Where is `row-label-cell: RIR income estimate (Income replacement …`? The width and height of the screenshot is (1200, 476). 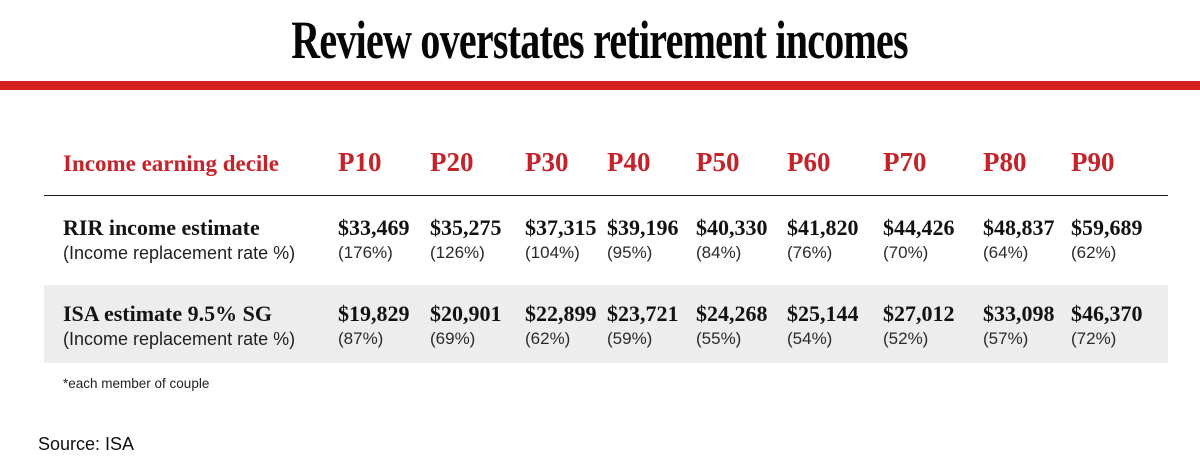 row-label-cell: RIR income estimate (Income replacement … is located at coordinates (191, 240).